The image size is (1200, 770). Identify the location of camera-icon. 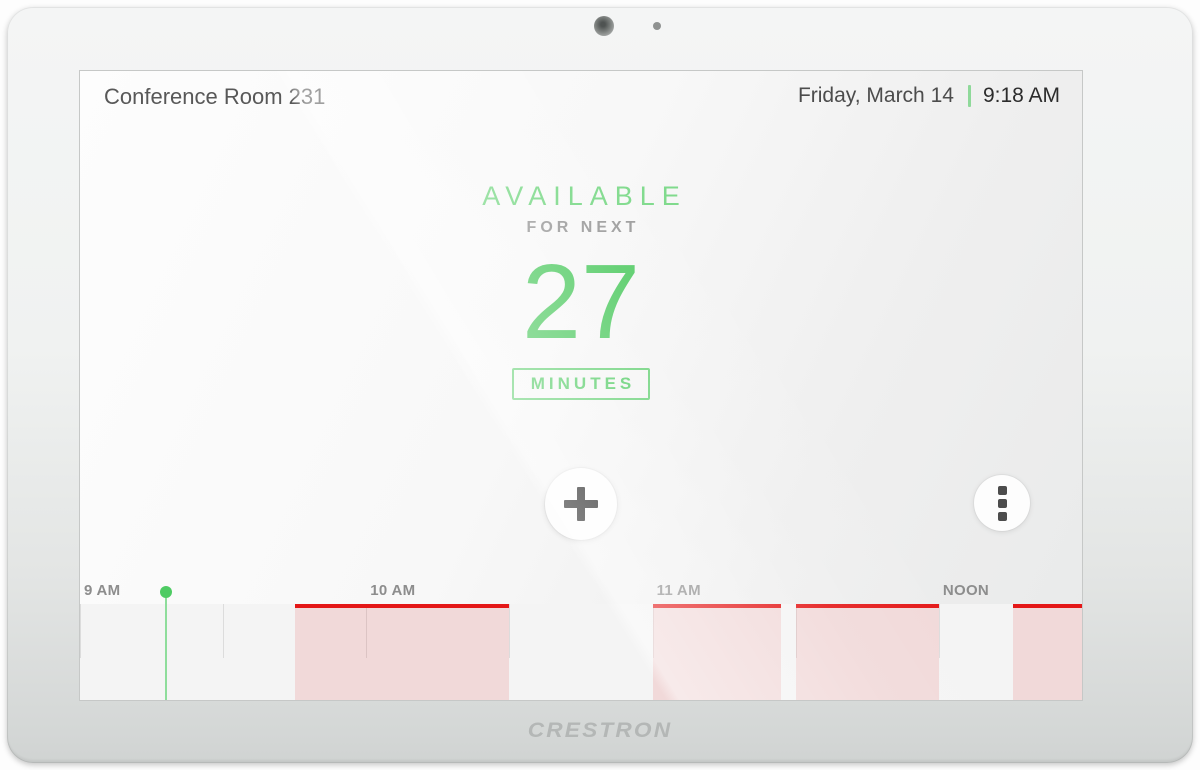
(604, 26).